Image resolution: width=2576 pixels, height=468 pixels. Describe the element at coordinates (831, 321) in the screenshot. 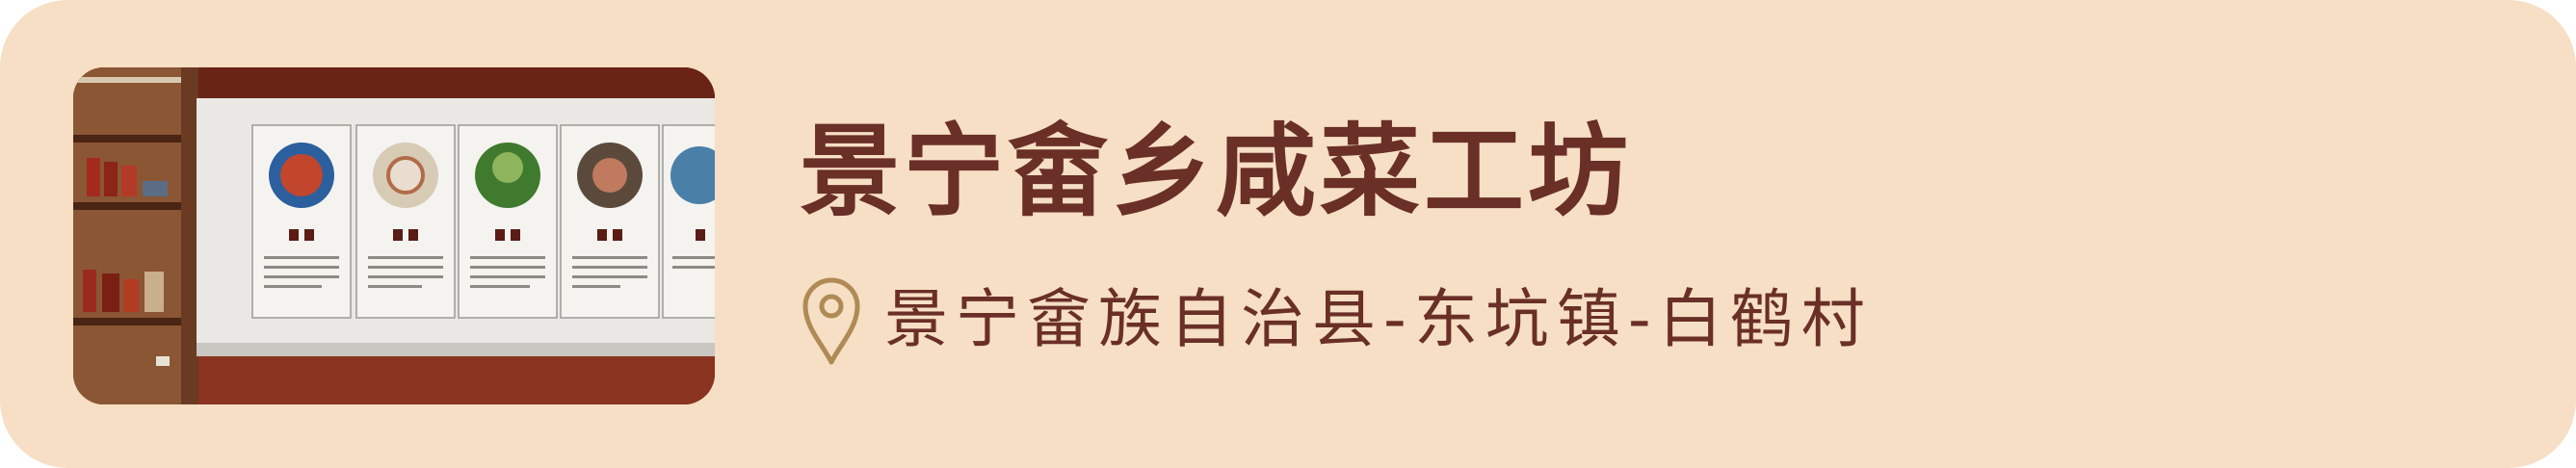

I see `location-pin-icon` at that location.